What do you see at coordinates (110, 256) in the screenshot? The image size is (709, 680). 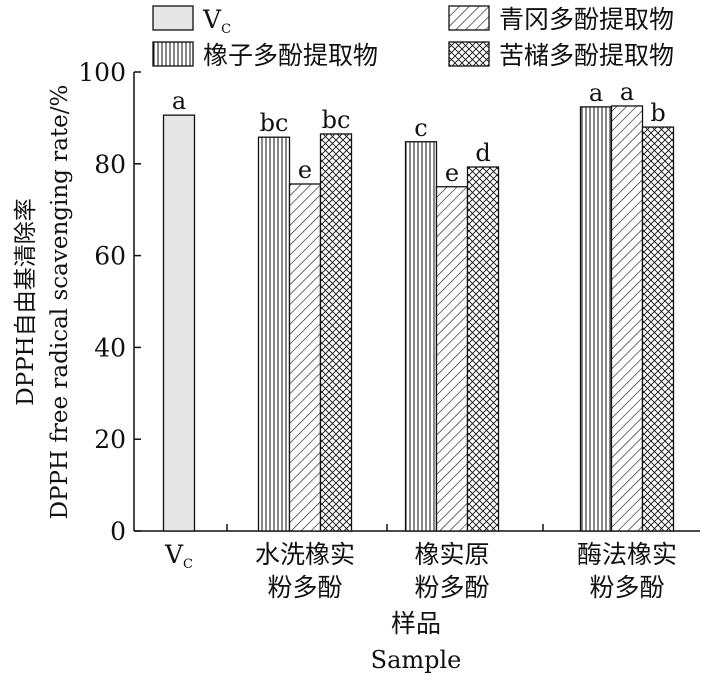 I see `y-tick-label: 60` at bounding box center [110, 256].